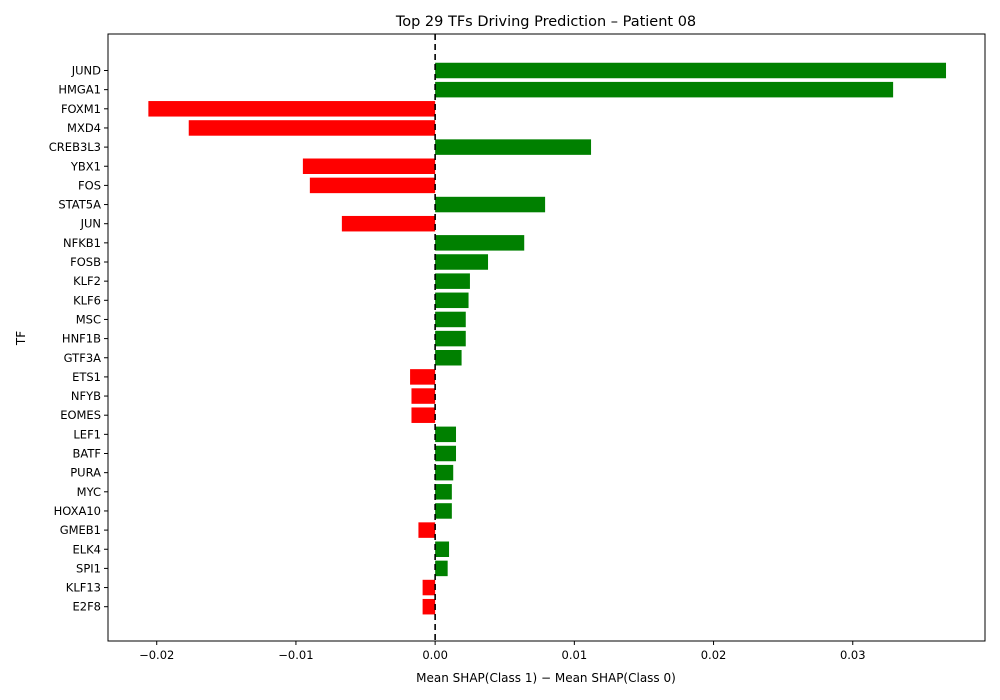  I want to click on x-tick-label: 0.02, so click(714, 655).